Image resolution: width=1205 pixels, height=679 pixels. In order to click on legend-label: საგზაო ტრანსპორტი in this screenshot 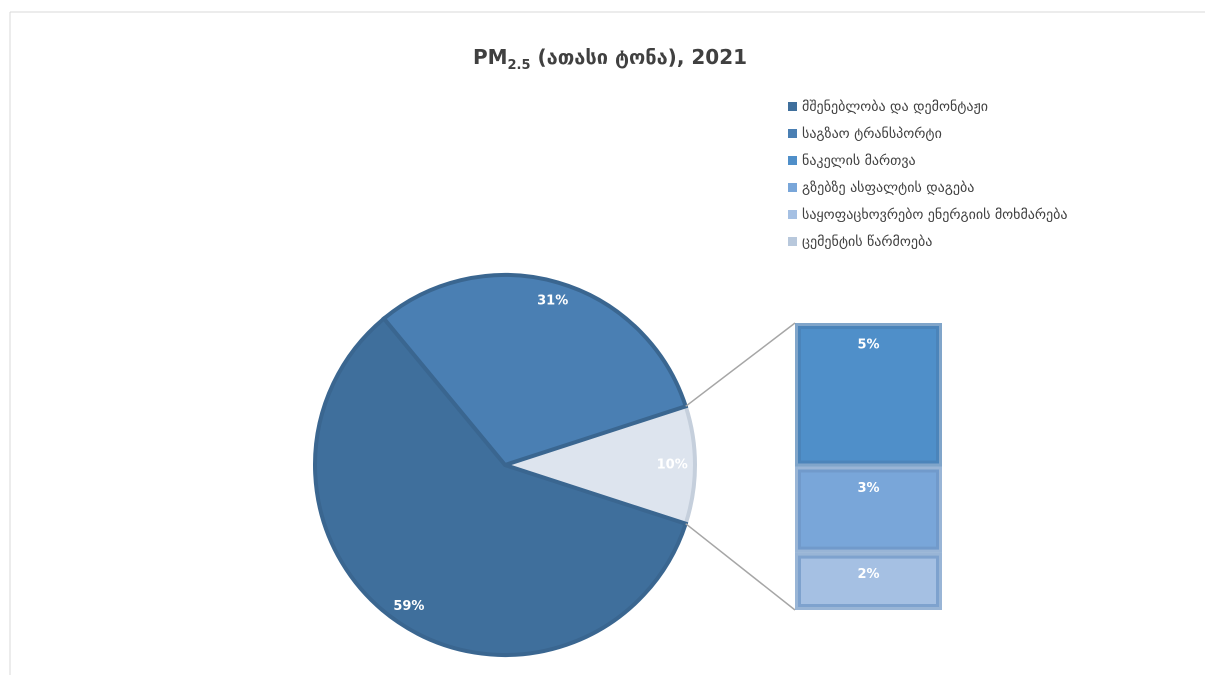, I will do `click(872, 133)`.